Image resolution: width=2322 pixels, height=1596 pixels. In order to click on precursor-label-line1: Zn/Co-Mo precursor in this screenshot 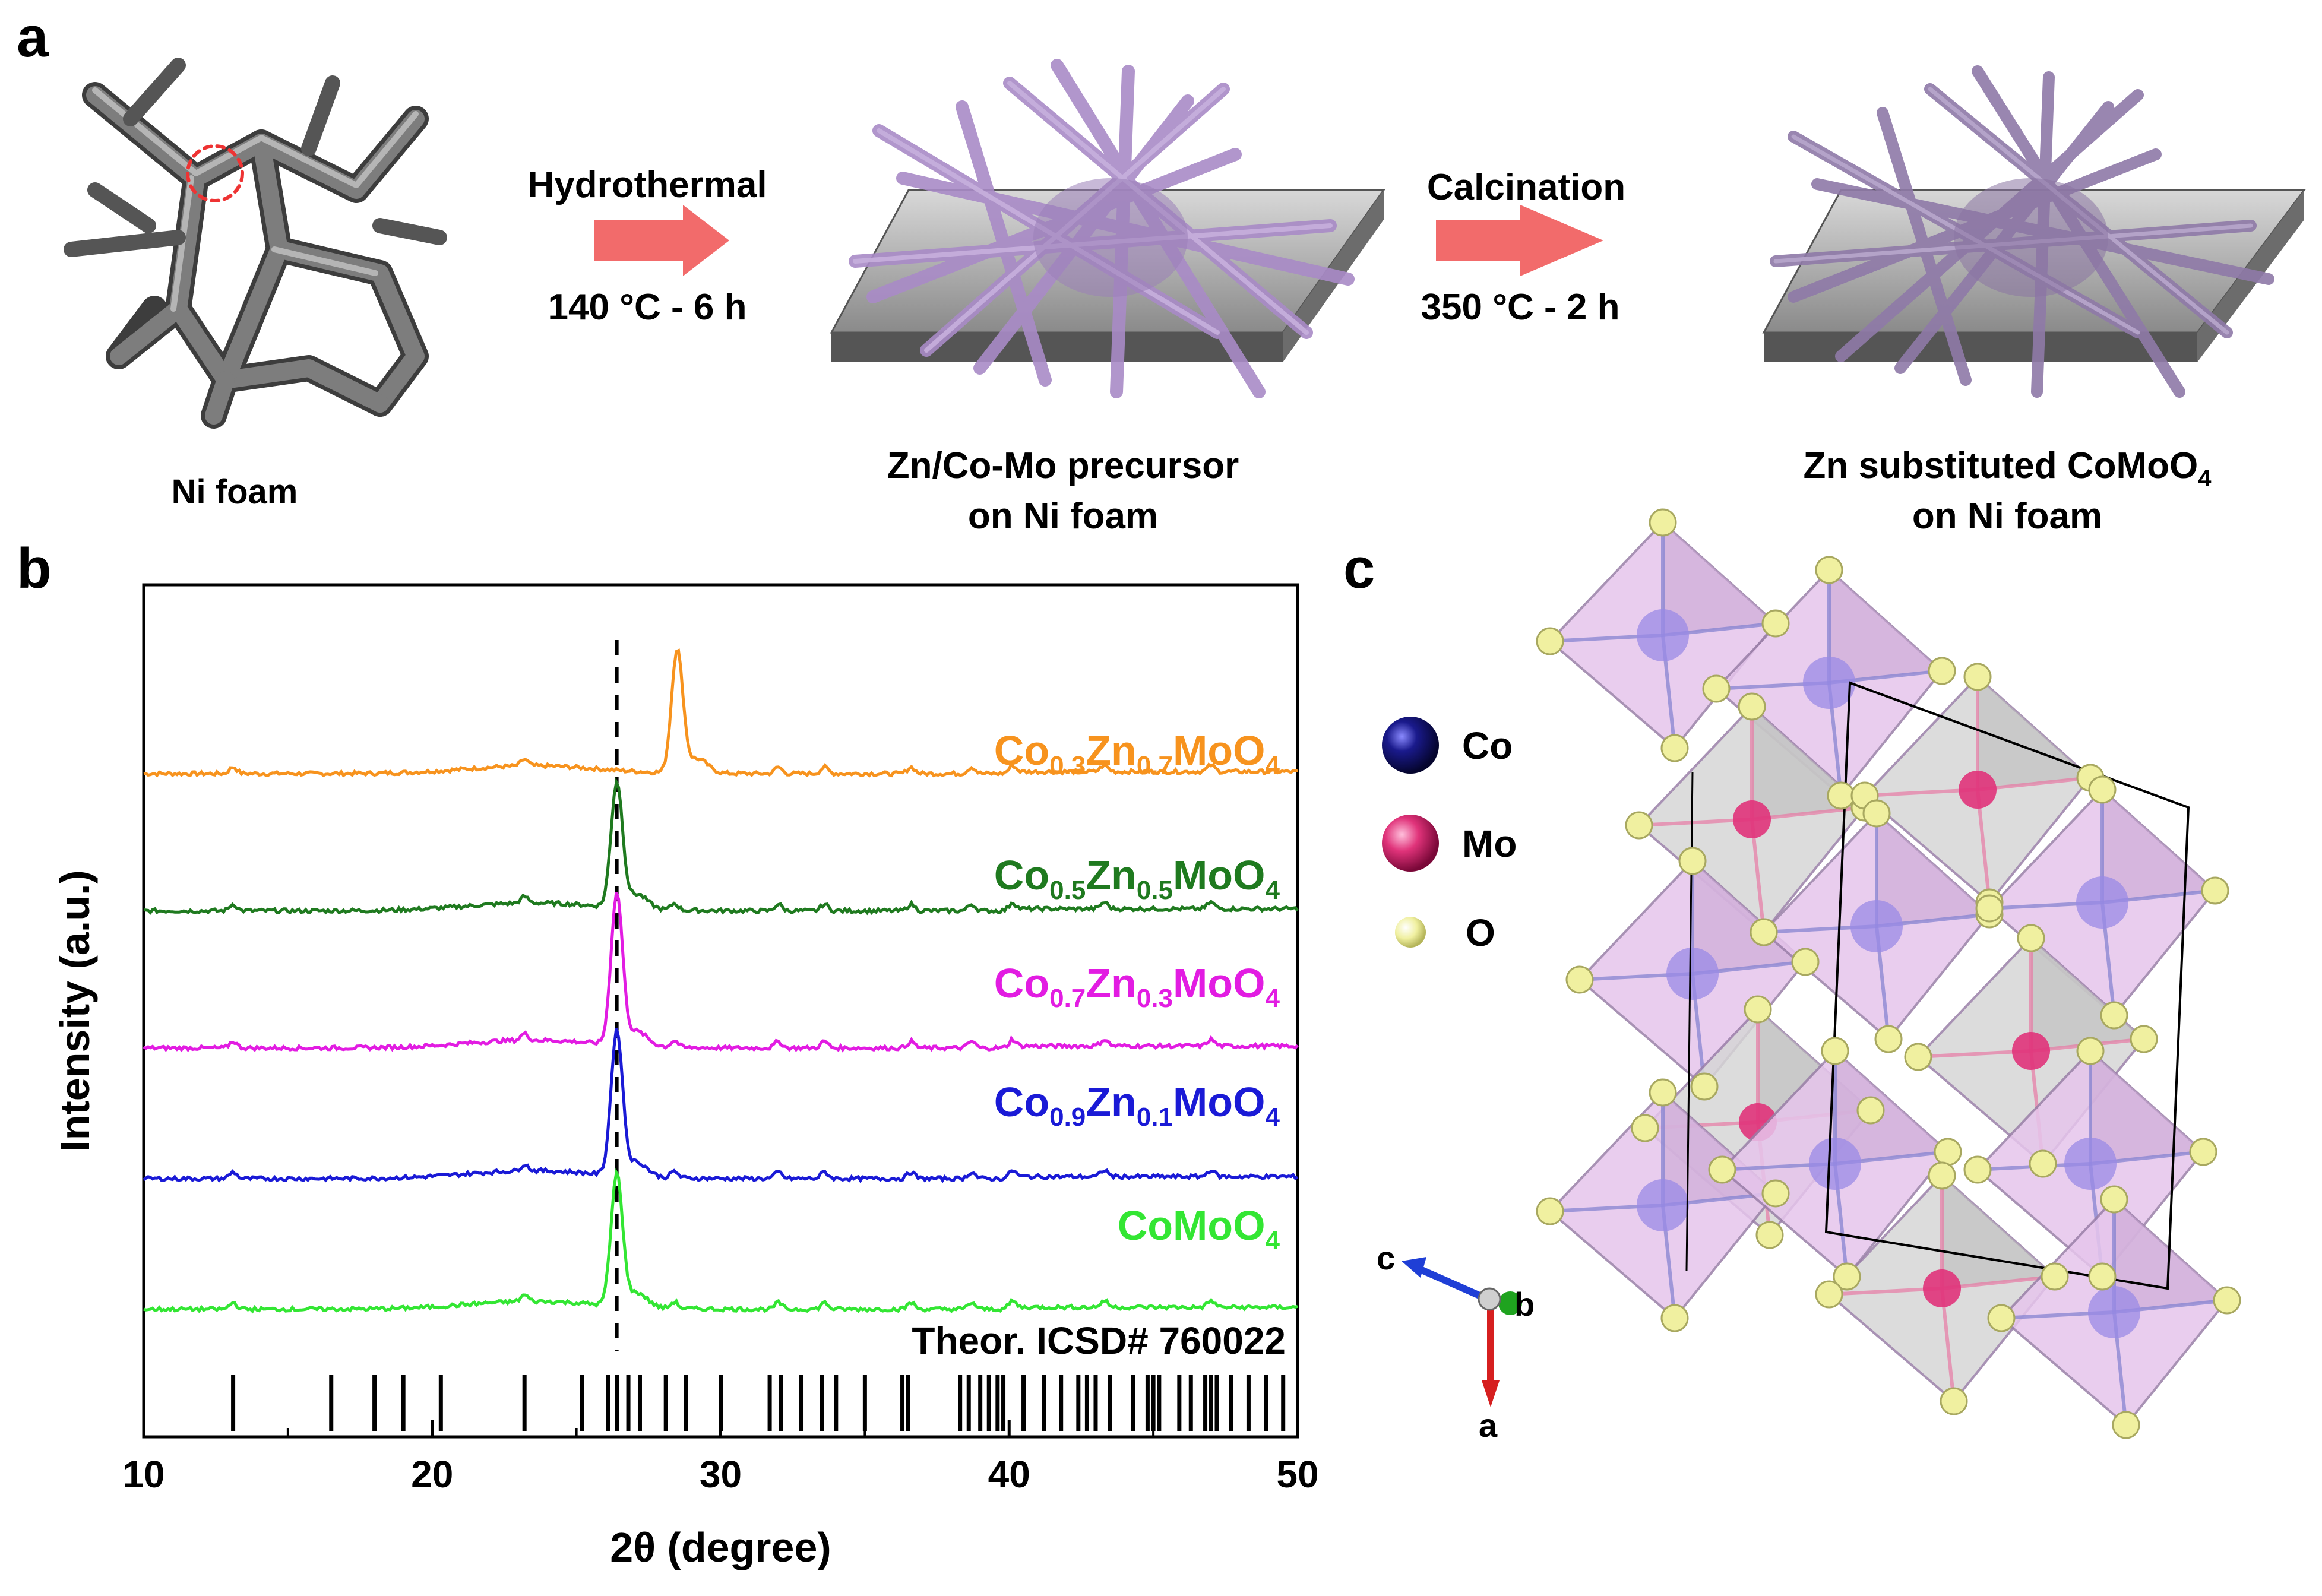, I will do `click(1063, 465)`.